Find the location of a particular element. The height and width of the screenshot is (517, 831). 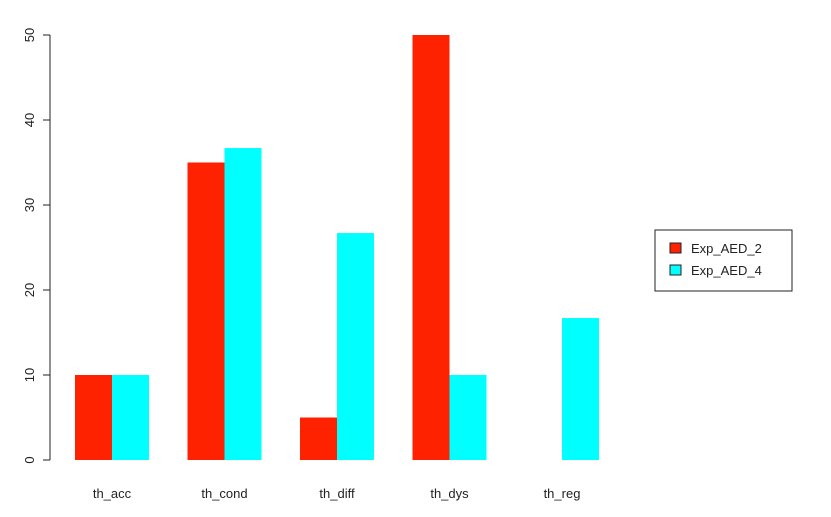

x-category-label: th_diff is located at coordinates (337, 493).